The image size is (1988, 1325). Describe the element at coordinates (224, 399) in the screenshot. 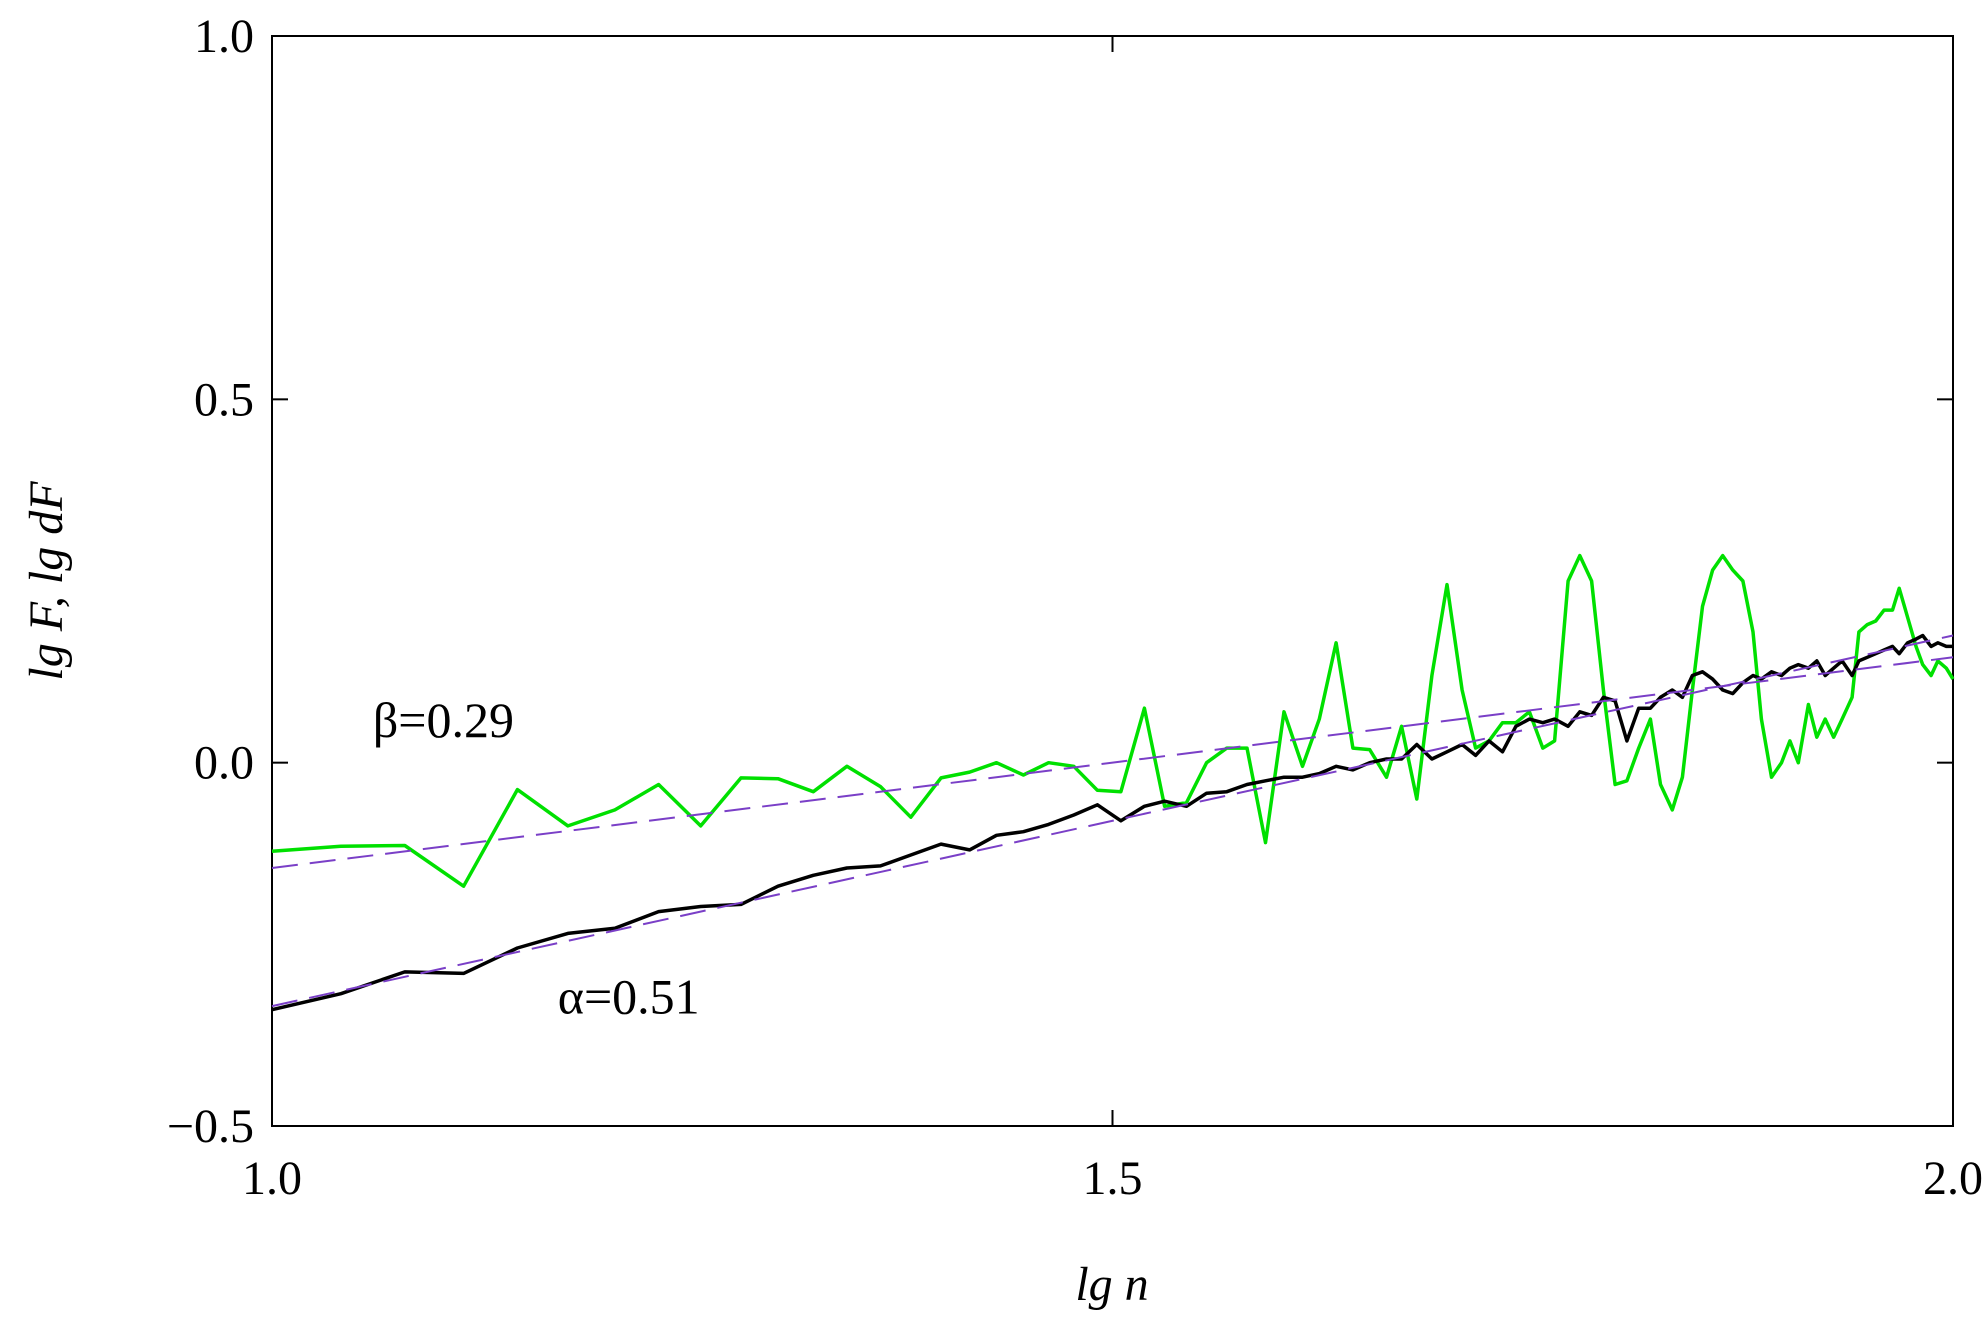

I see `y-tick-label: 0.5` at that location.